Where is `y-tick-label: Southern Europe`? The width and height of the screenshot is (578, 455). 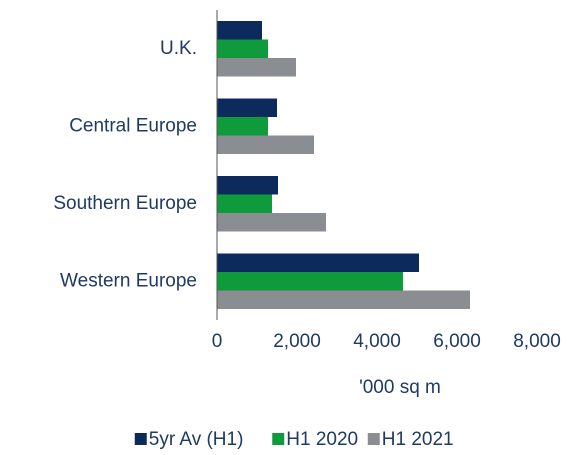 y-tick-label: Southern Europe is located at coordinates (125, 203).